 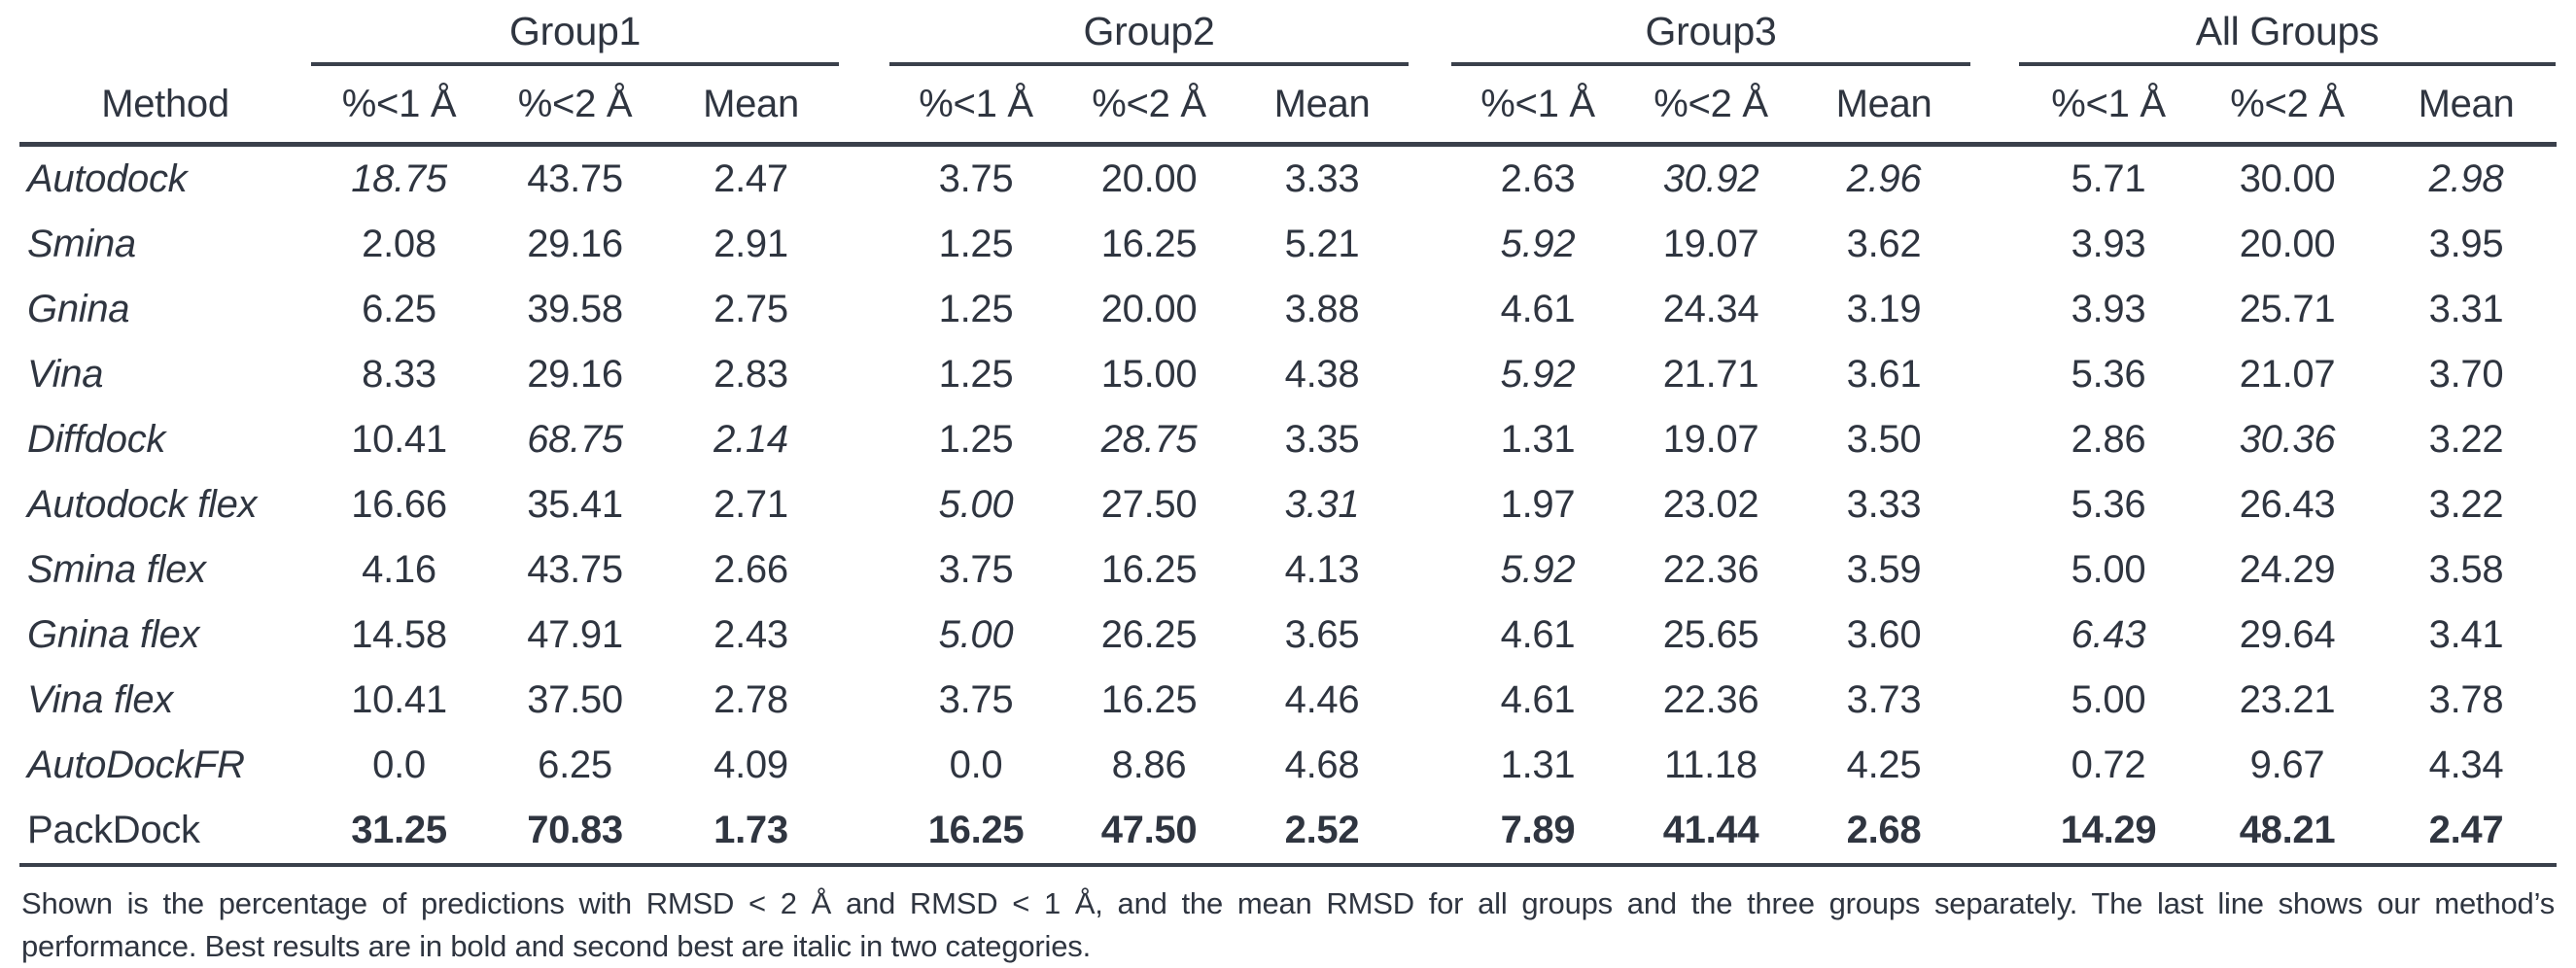 What do you see at coordinates (1884, 439) in the screenshot?
I see `value-cell: 3.50` at bounding box center [1884, 439].